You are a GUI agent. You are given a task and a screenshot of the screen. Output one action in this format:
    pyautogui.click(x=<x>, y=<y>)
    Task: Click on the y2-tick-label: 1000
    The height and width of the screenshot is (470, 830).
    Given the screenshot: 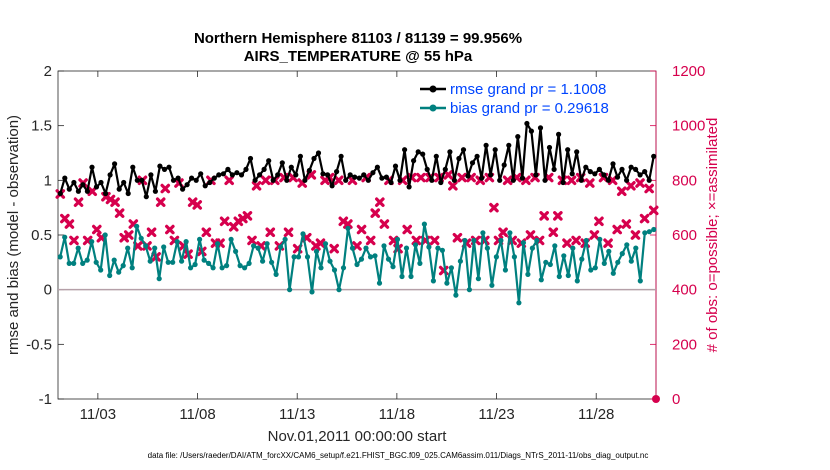 What is the action you would take?
    pyautogui.click(x=688, y=126)
    